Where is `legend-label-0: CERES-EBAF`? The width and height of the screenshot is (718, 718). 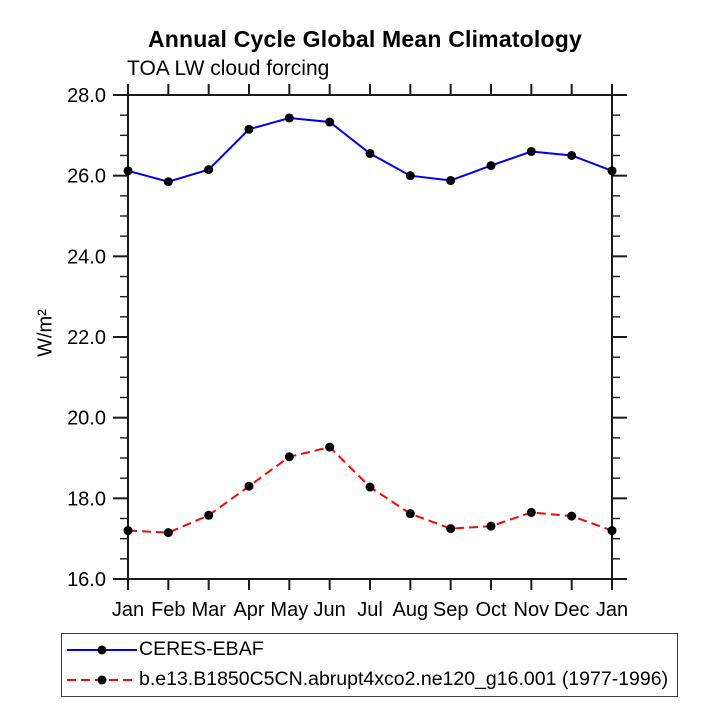 legend-label-0: CERES-EBAF is located at coordinates (201, 649).